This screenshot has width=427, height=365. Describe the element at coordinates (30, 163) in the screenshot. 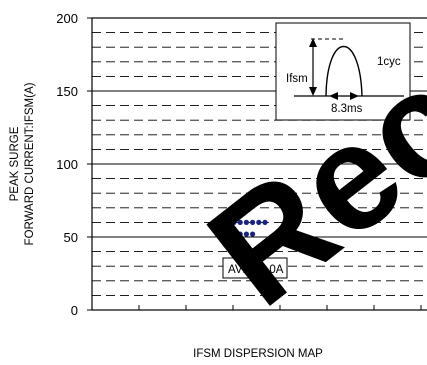

I see `y-axis-label-line-2: FORWARD CURRENT:IFSM(A)` at that location.